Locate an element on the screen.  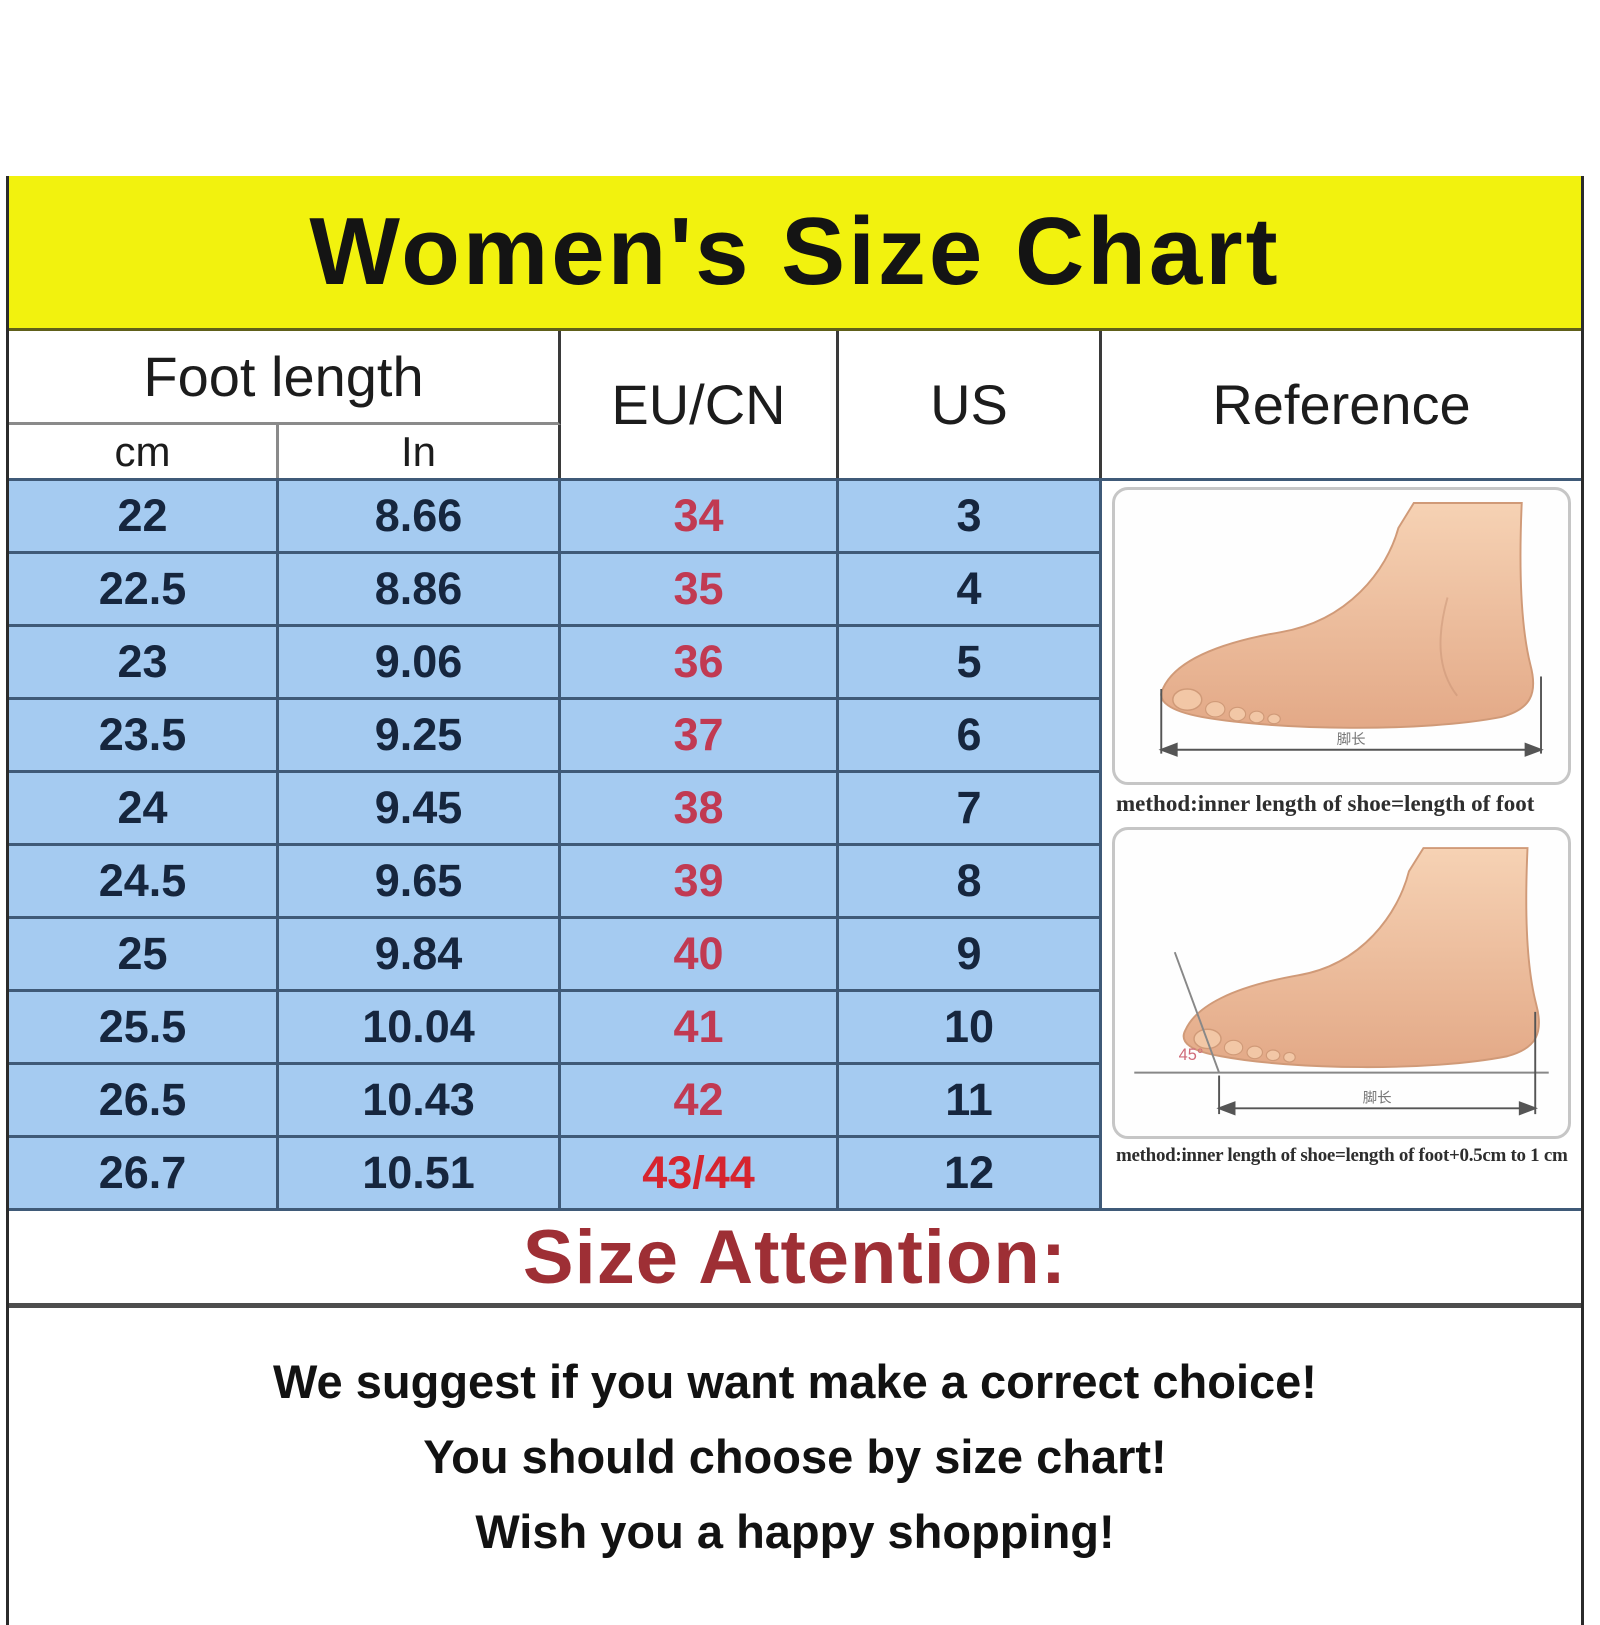
table-cell-in: 8.86 is located at coordinates (420, 590).